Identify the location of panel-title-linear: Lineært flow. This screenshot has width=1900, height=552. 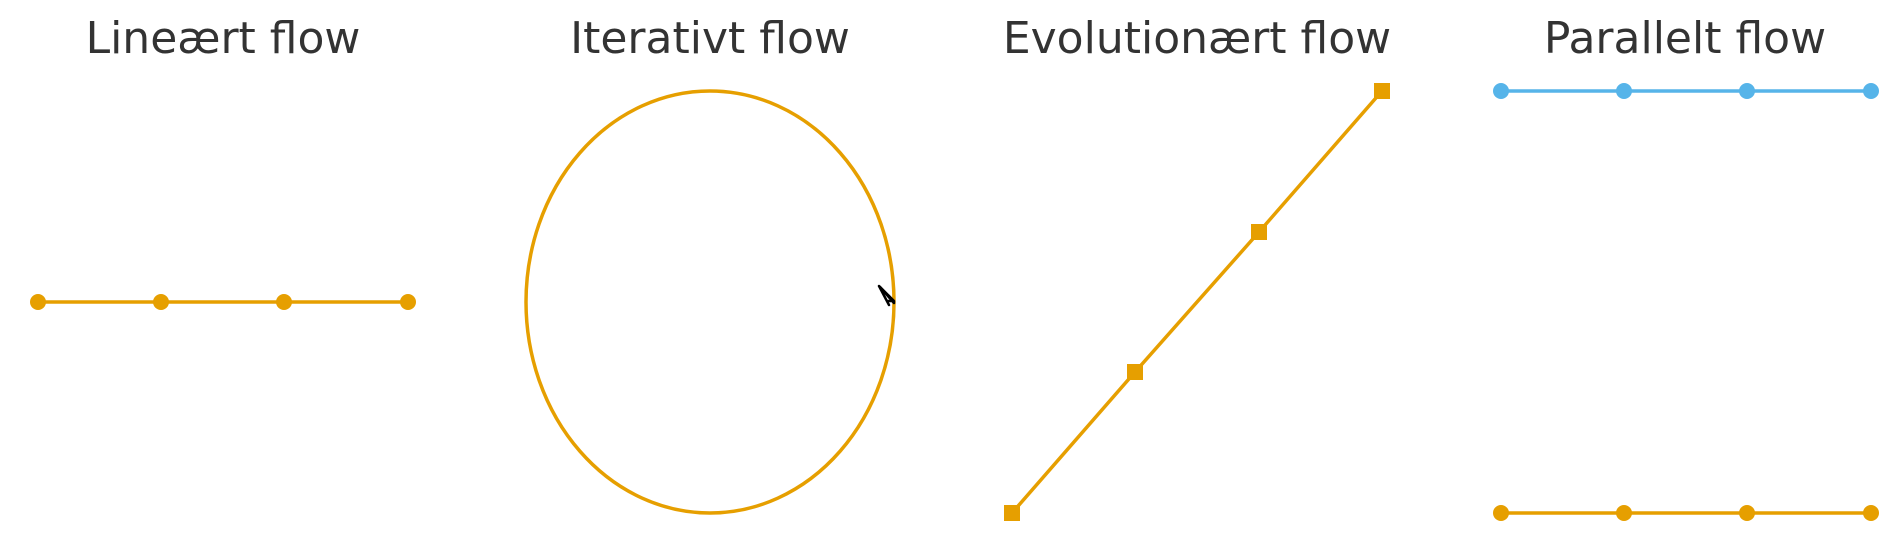
(223, 38).